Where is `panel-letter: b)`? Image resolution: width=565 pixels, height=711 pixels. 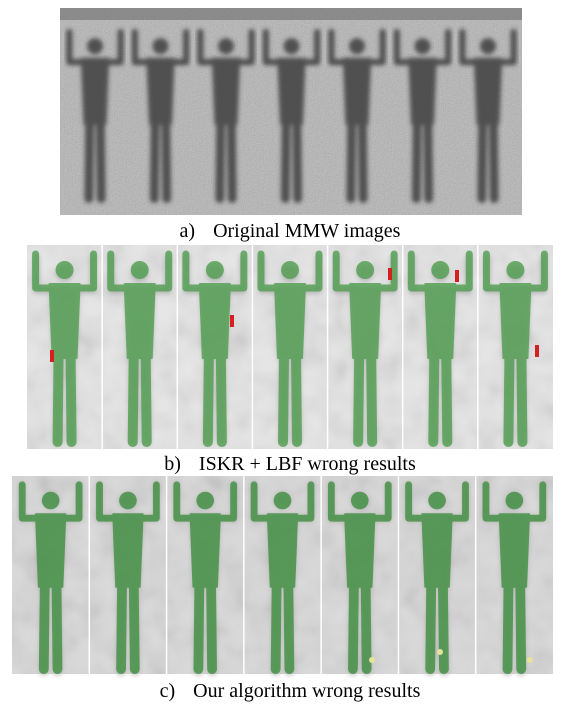 panel-letter: b) is located at coordinates (172, 464).